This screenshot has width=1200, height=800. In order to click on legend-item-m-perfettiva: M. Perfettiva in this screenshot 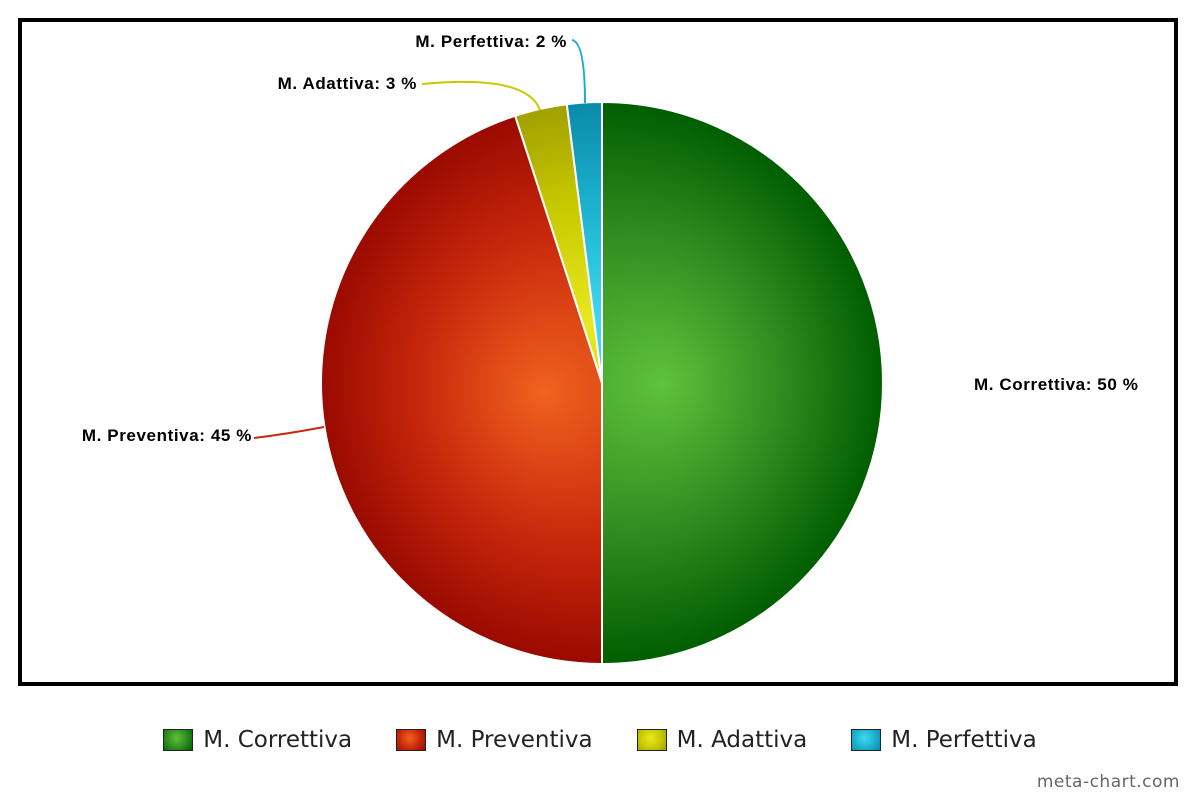, I will do `click(944, 740)`.